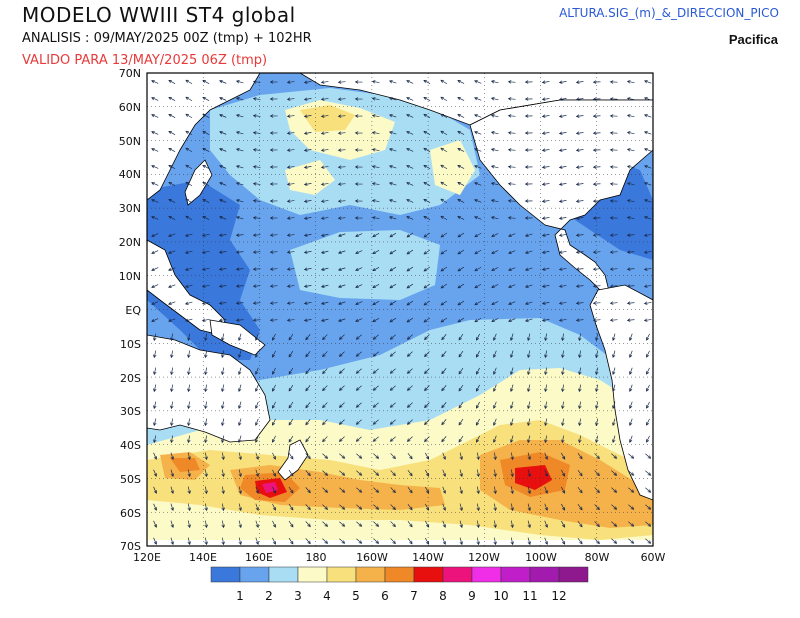  Describe the element at coordinates (400, 543) in the screenshot. I see `land-antarctica` at that location.